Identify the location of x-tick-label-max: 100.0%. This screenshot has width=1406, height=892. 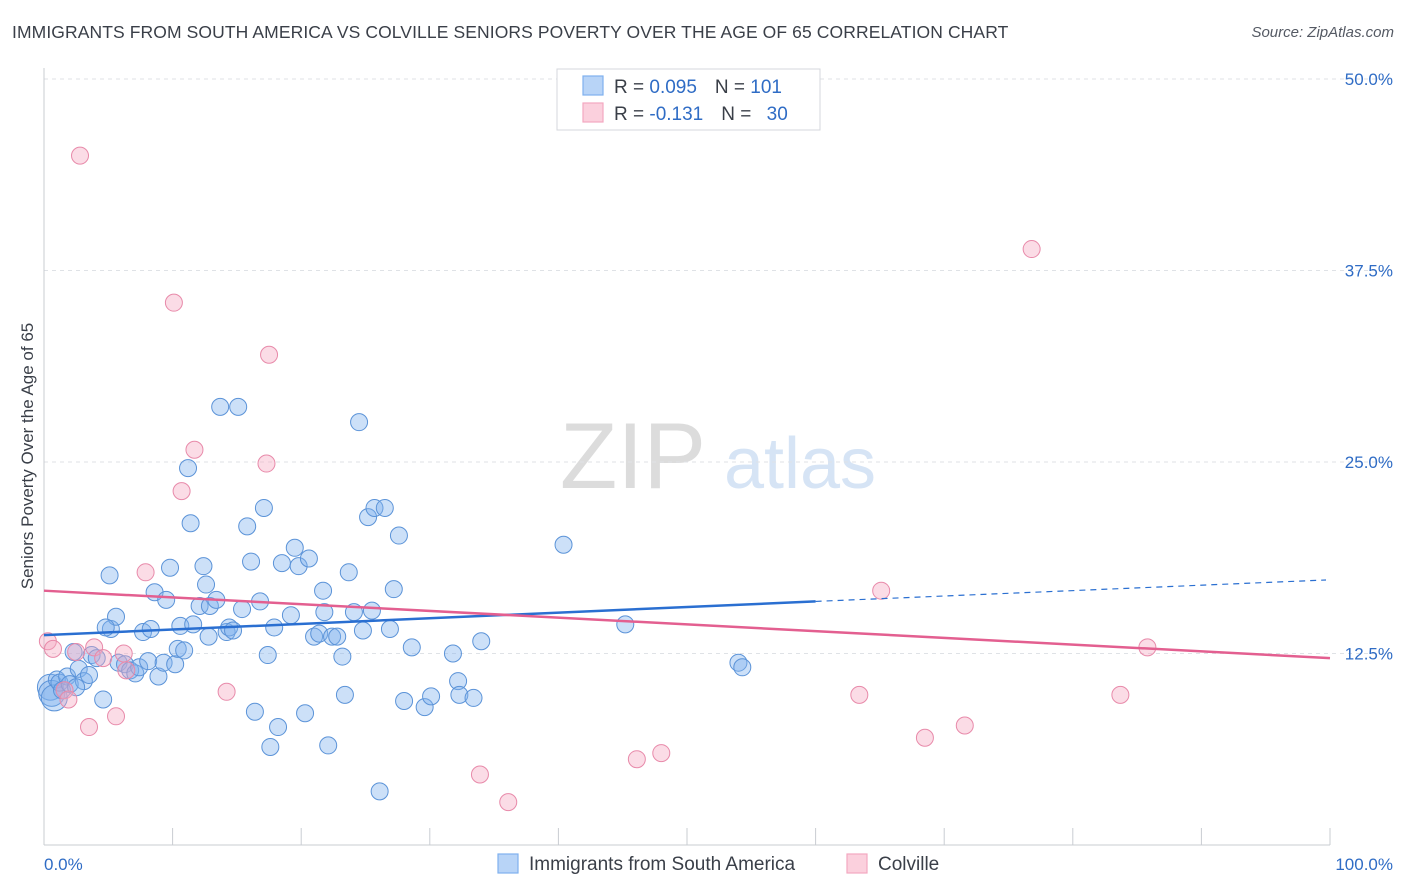
(1364, 864).